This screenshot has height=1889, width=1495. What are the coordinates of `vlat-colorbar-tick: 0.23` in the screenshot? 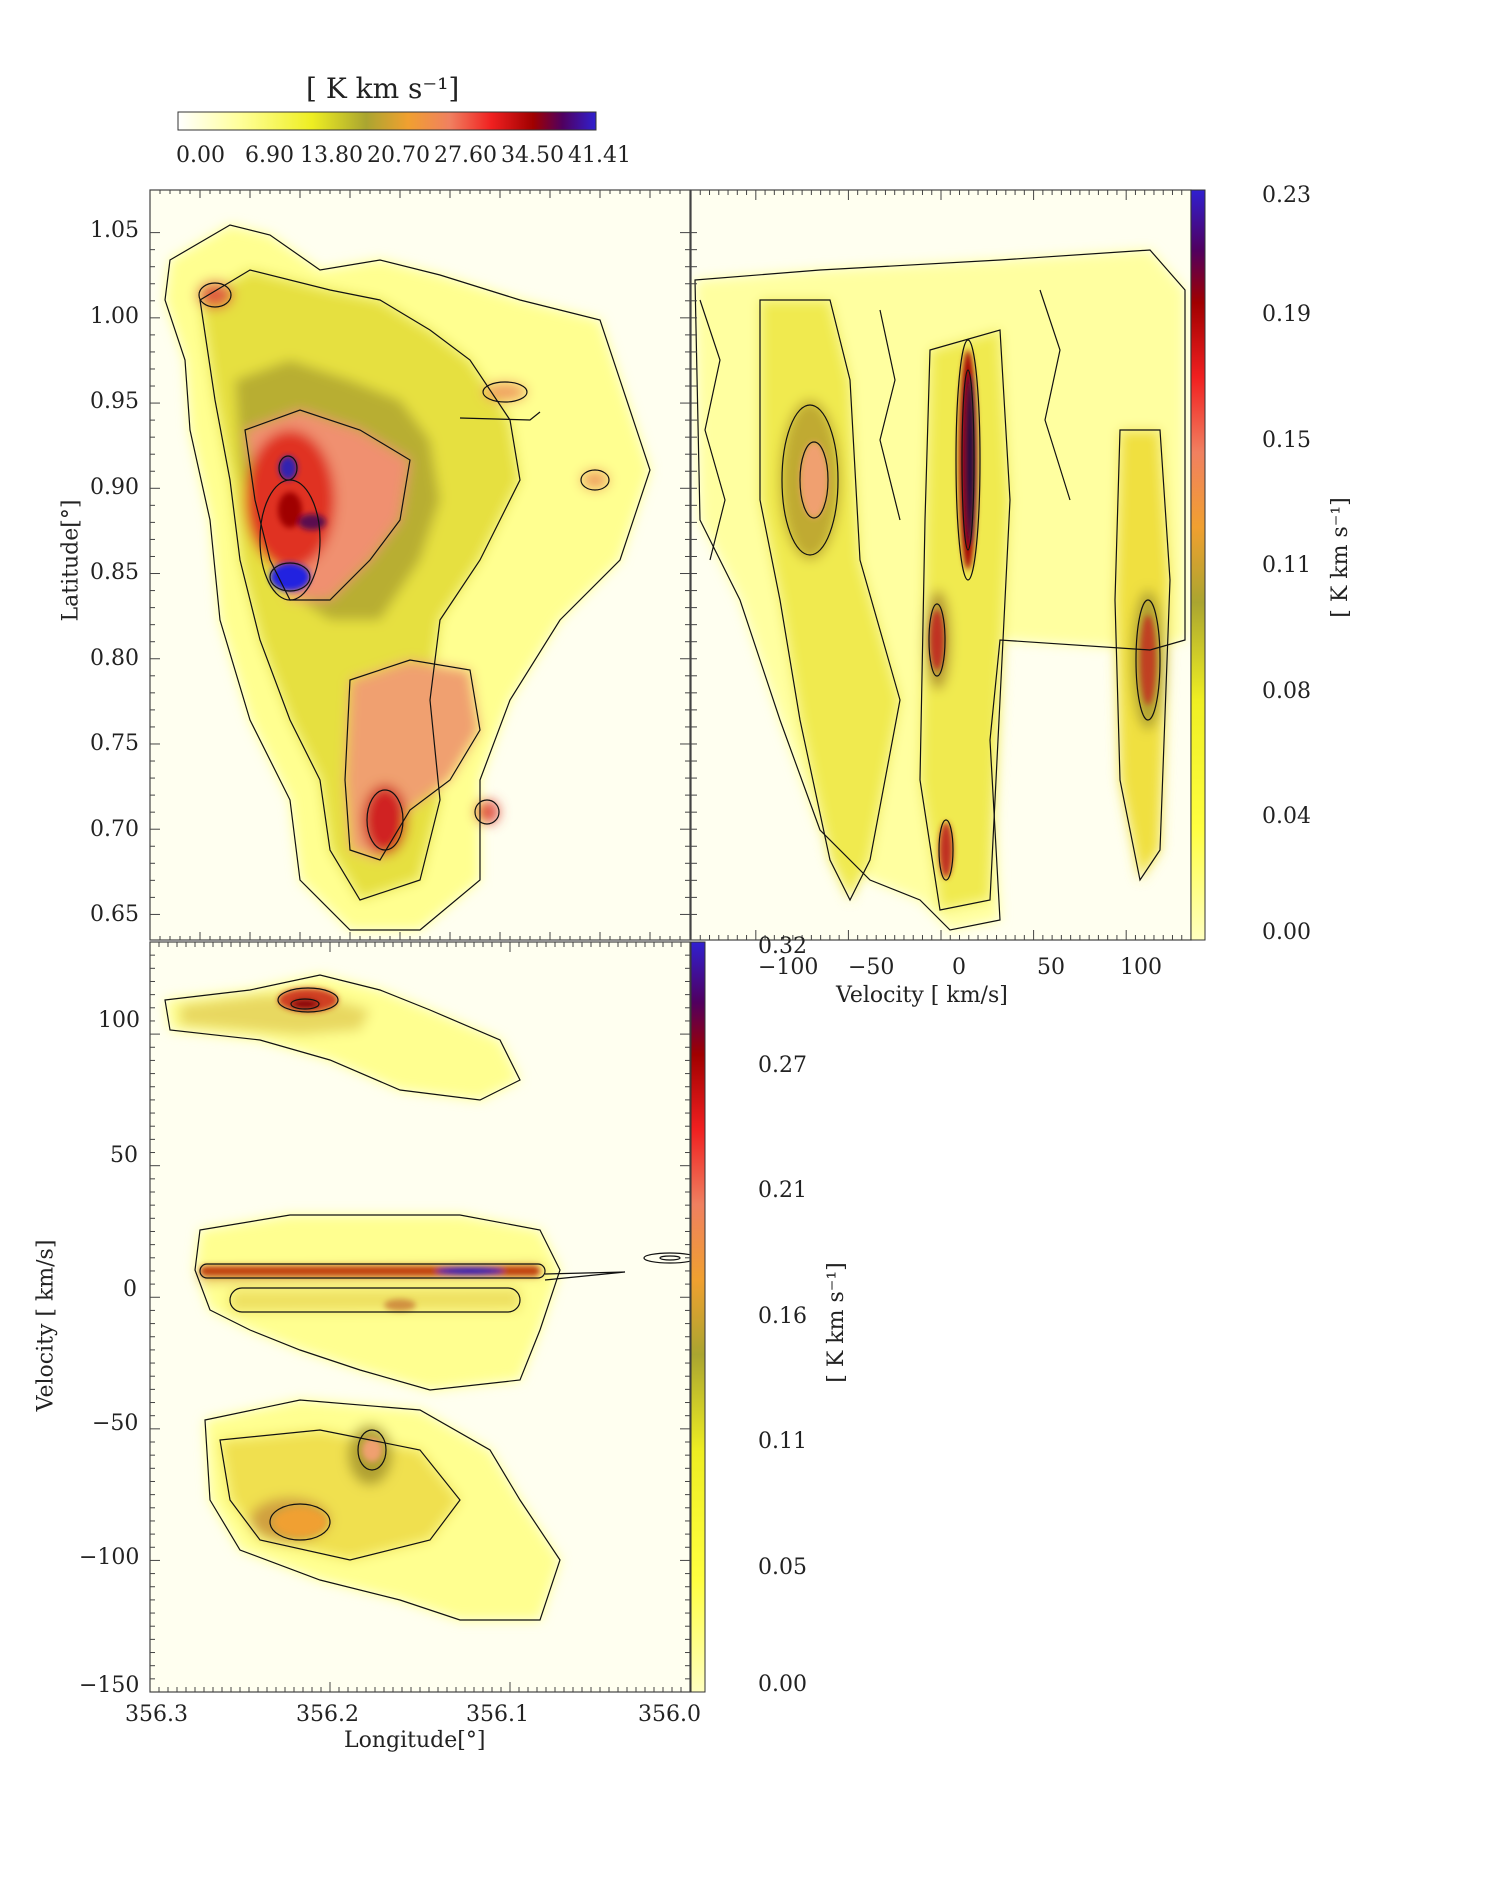 It's located at (1286, 195).